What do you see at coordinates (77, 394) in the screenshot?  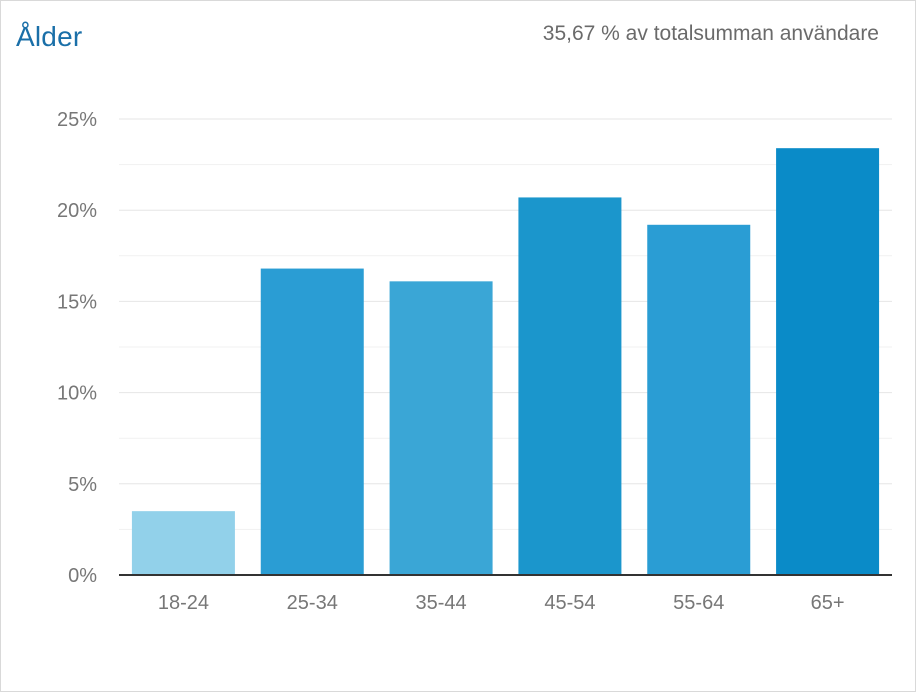 I see `y-tick-label: 10%` at bounding box center [77, 394].